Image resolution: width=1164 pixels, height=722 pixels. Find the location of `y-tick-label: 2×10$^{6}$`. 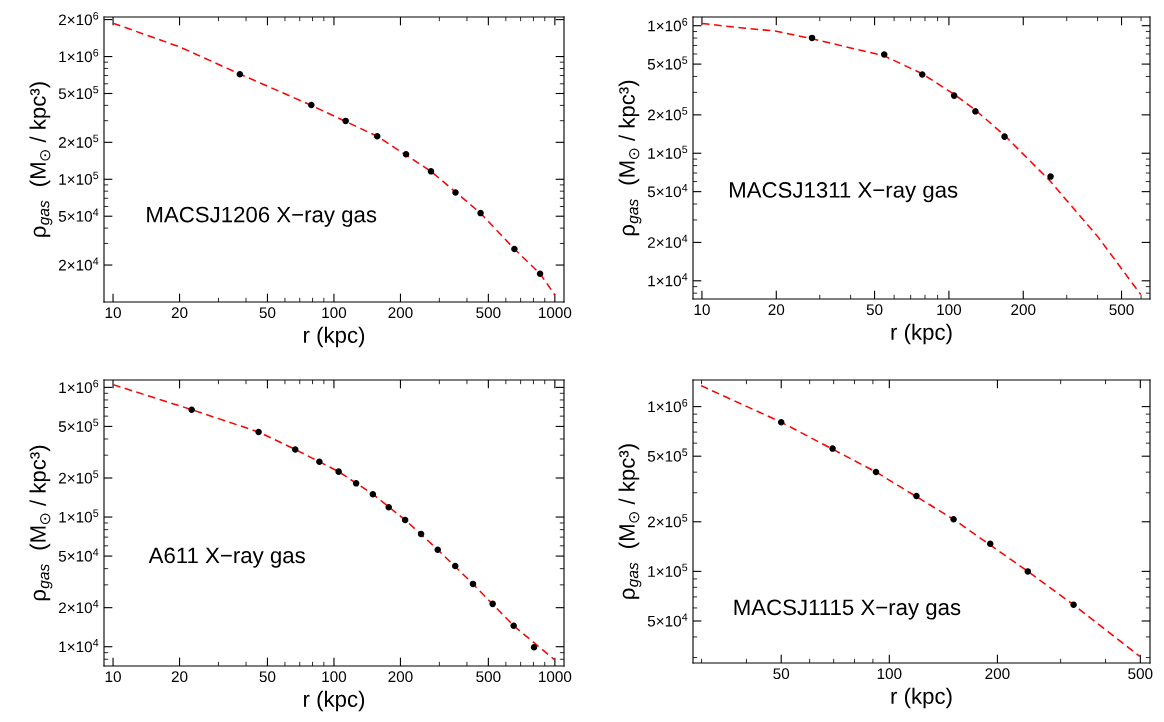

y-tick-label: 2×10$^{6}$ is located at coordinates (78, 19).